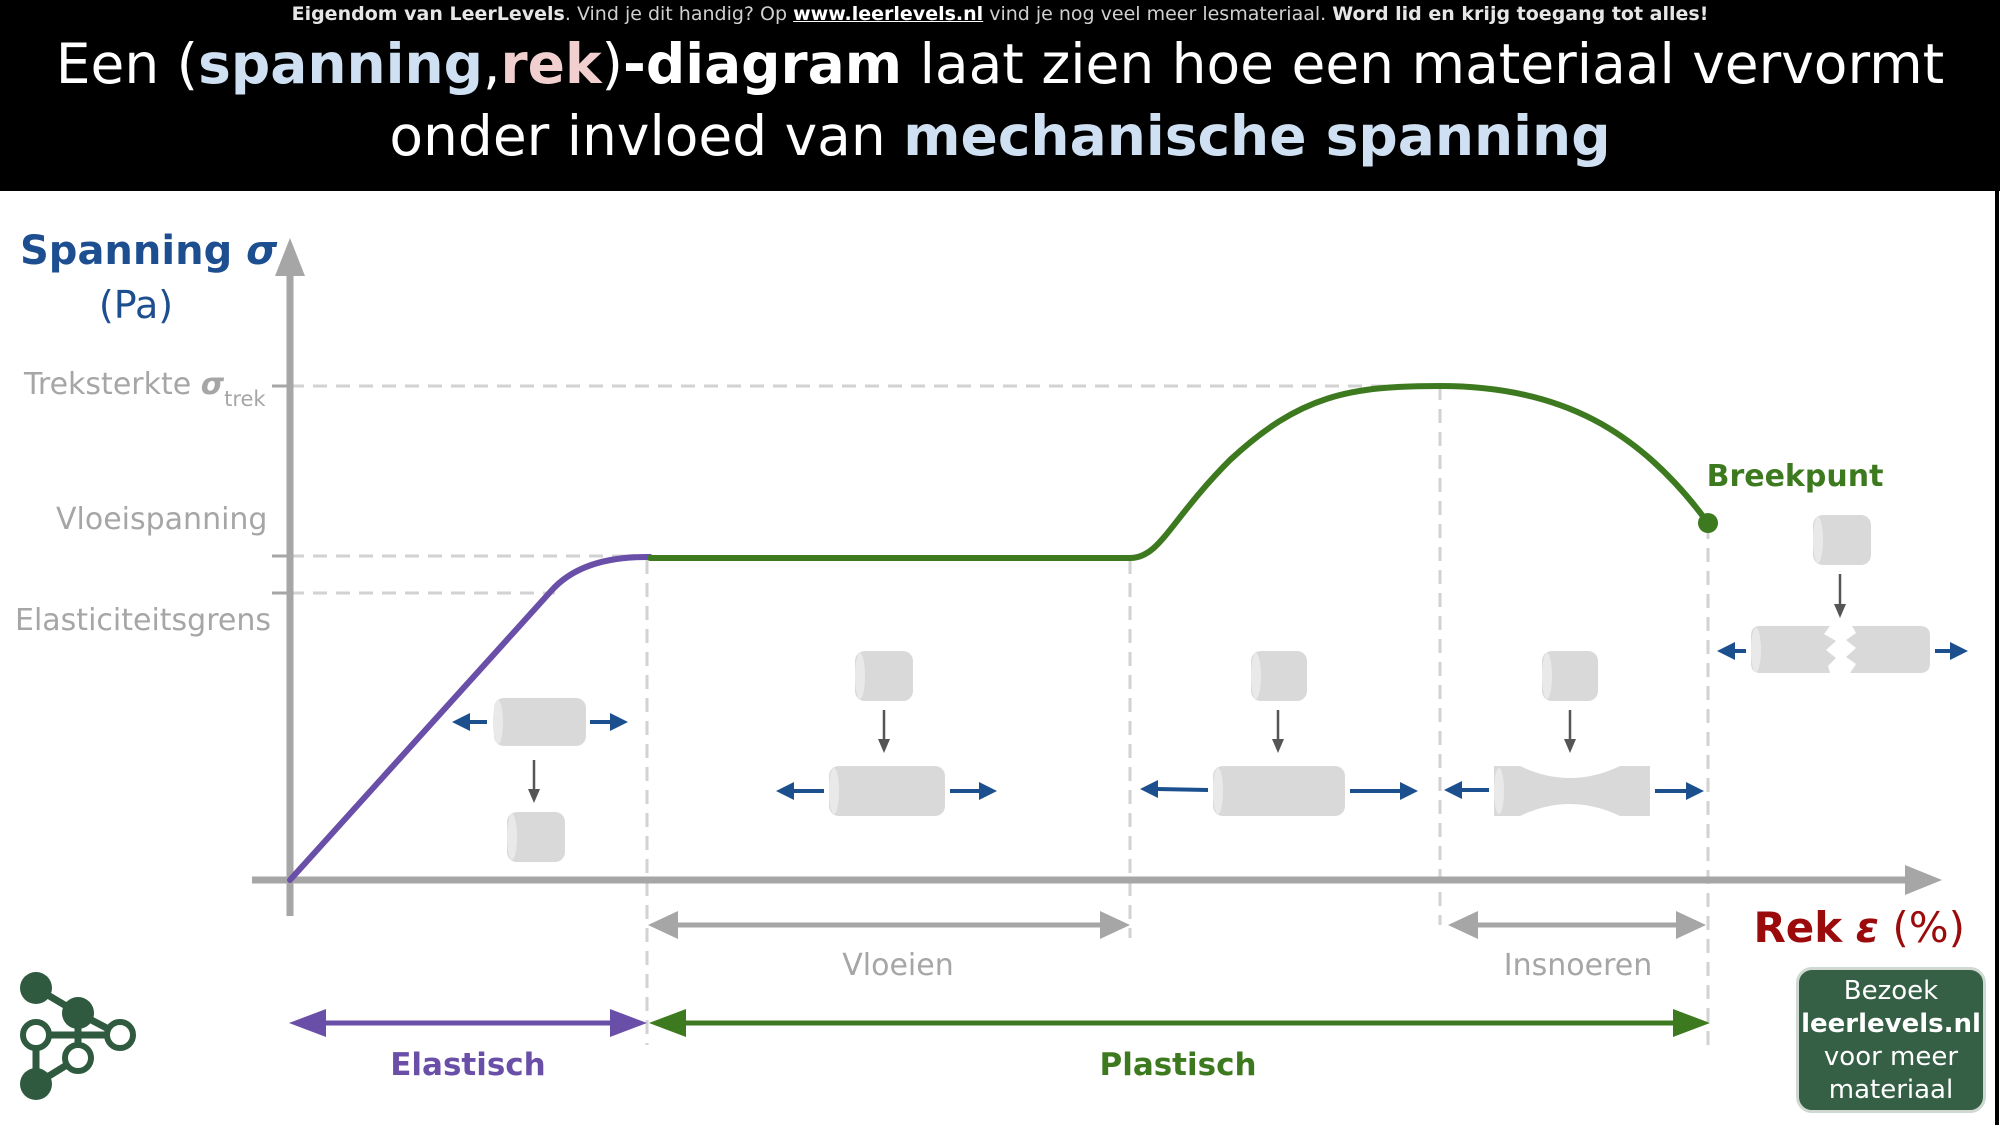 The height and width of the screenshot is (1125, 2000). What do you see at coordinates (1891, 991) in the screenshot?
I see `promo-line-1: Bezoek` at bounding box center [1891, 991].